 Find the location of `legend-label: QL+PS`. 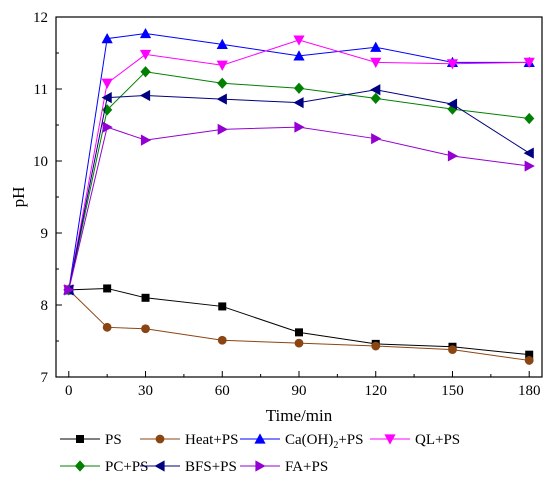

legend-label: QL+PS is located at coordinates (437, 440).